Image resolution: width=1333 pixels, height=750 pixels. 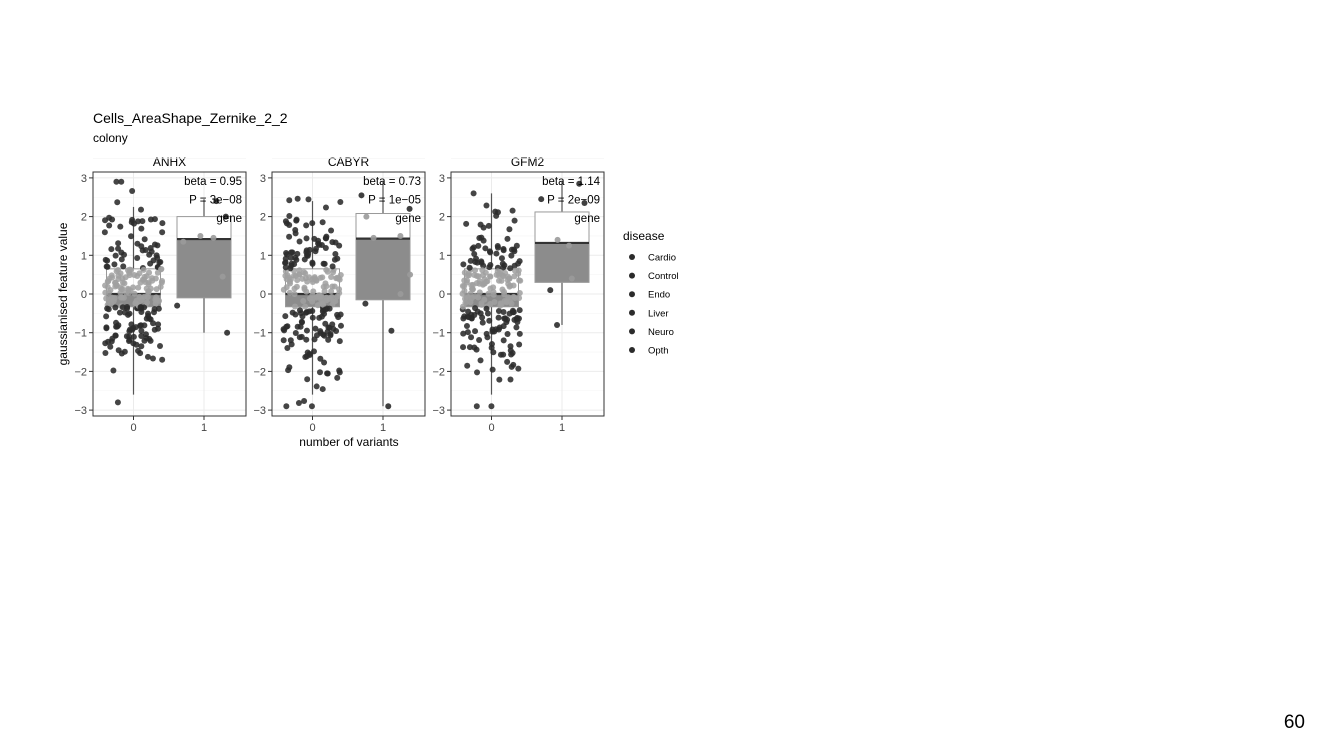 What do you see at coordinates (84, 295) in the screenshot?
I see `y-tick-label: 0` at bounding box center [84, 295].